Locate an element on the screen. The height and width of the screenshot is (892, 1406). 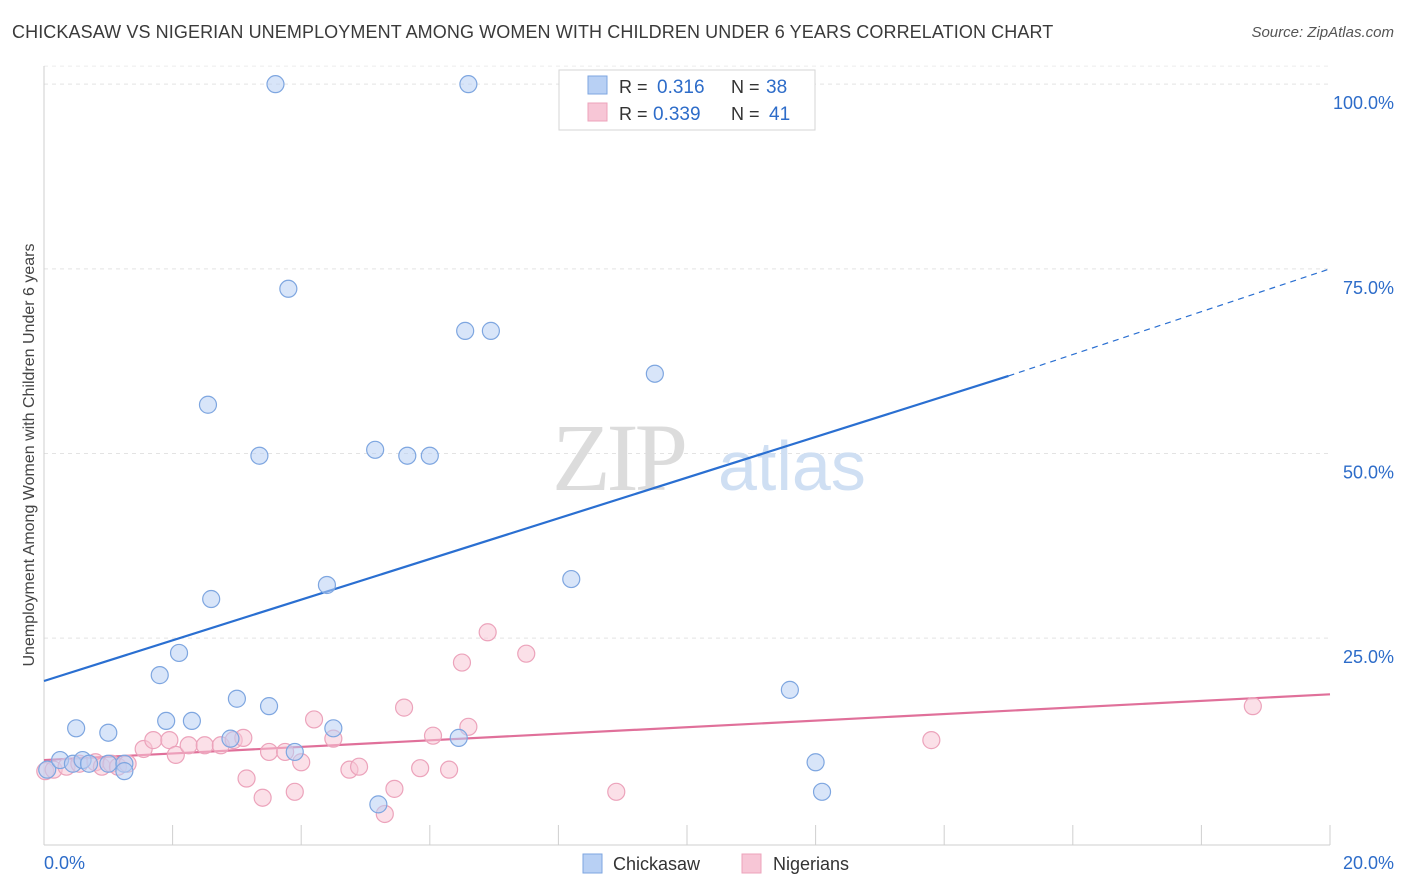
x-tick-label-min: 0.0% is located at coordinates (64, 863).